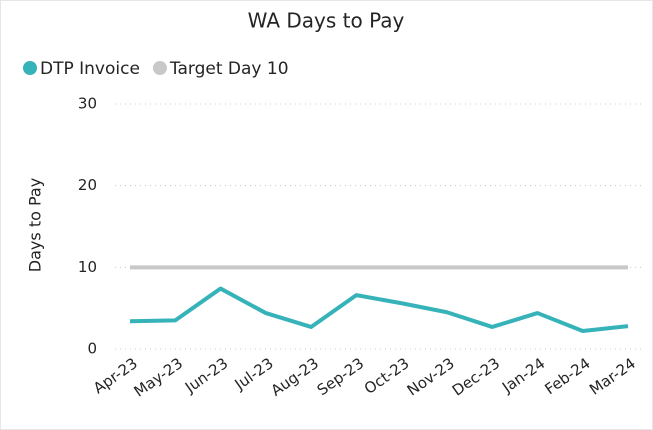 The image size is (653, 430). What do you see at coordinates (35, 225) in the screenshot?
I see `y-axis-title: Days to Pay` at bounding box center [35, 225].